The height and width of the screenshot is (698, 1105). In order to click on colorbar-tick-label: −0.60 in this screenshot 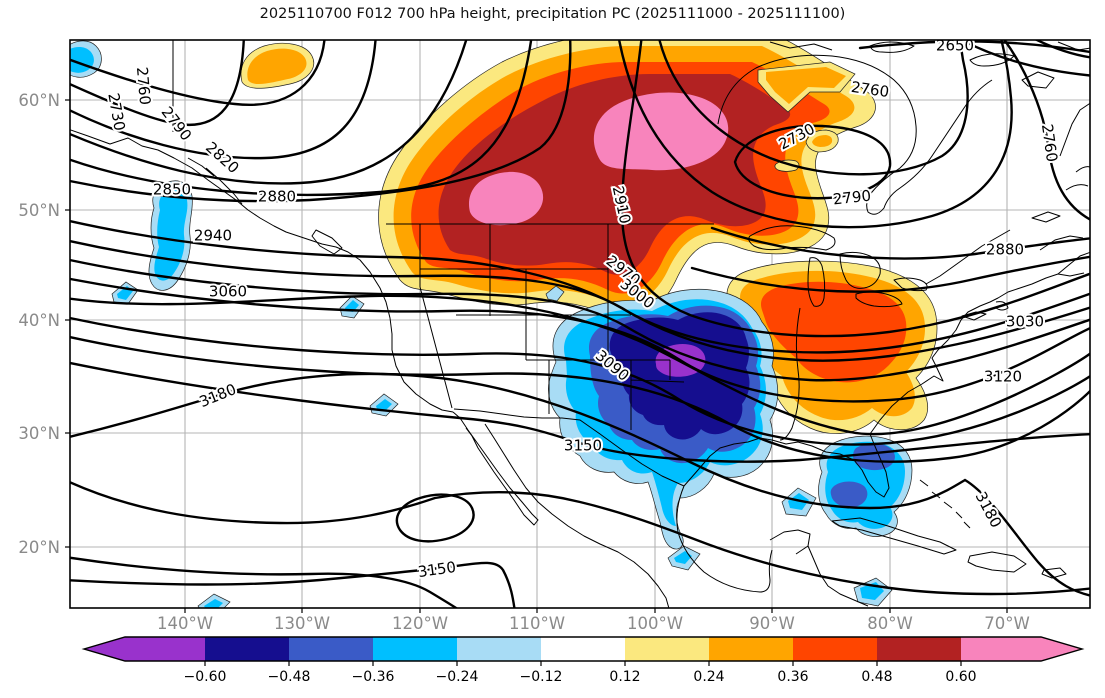, I will do `click(205, 677)`.